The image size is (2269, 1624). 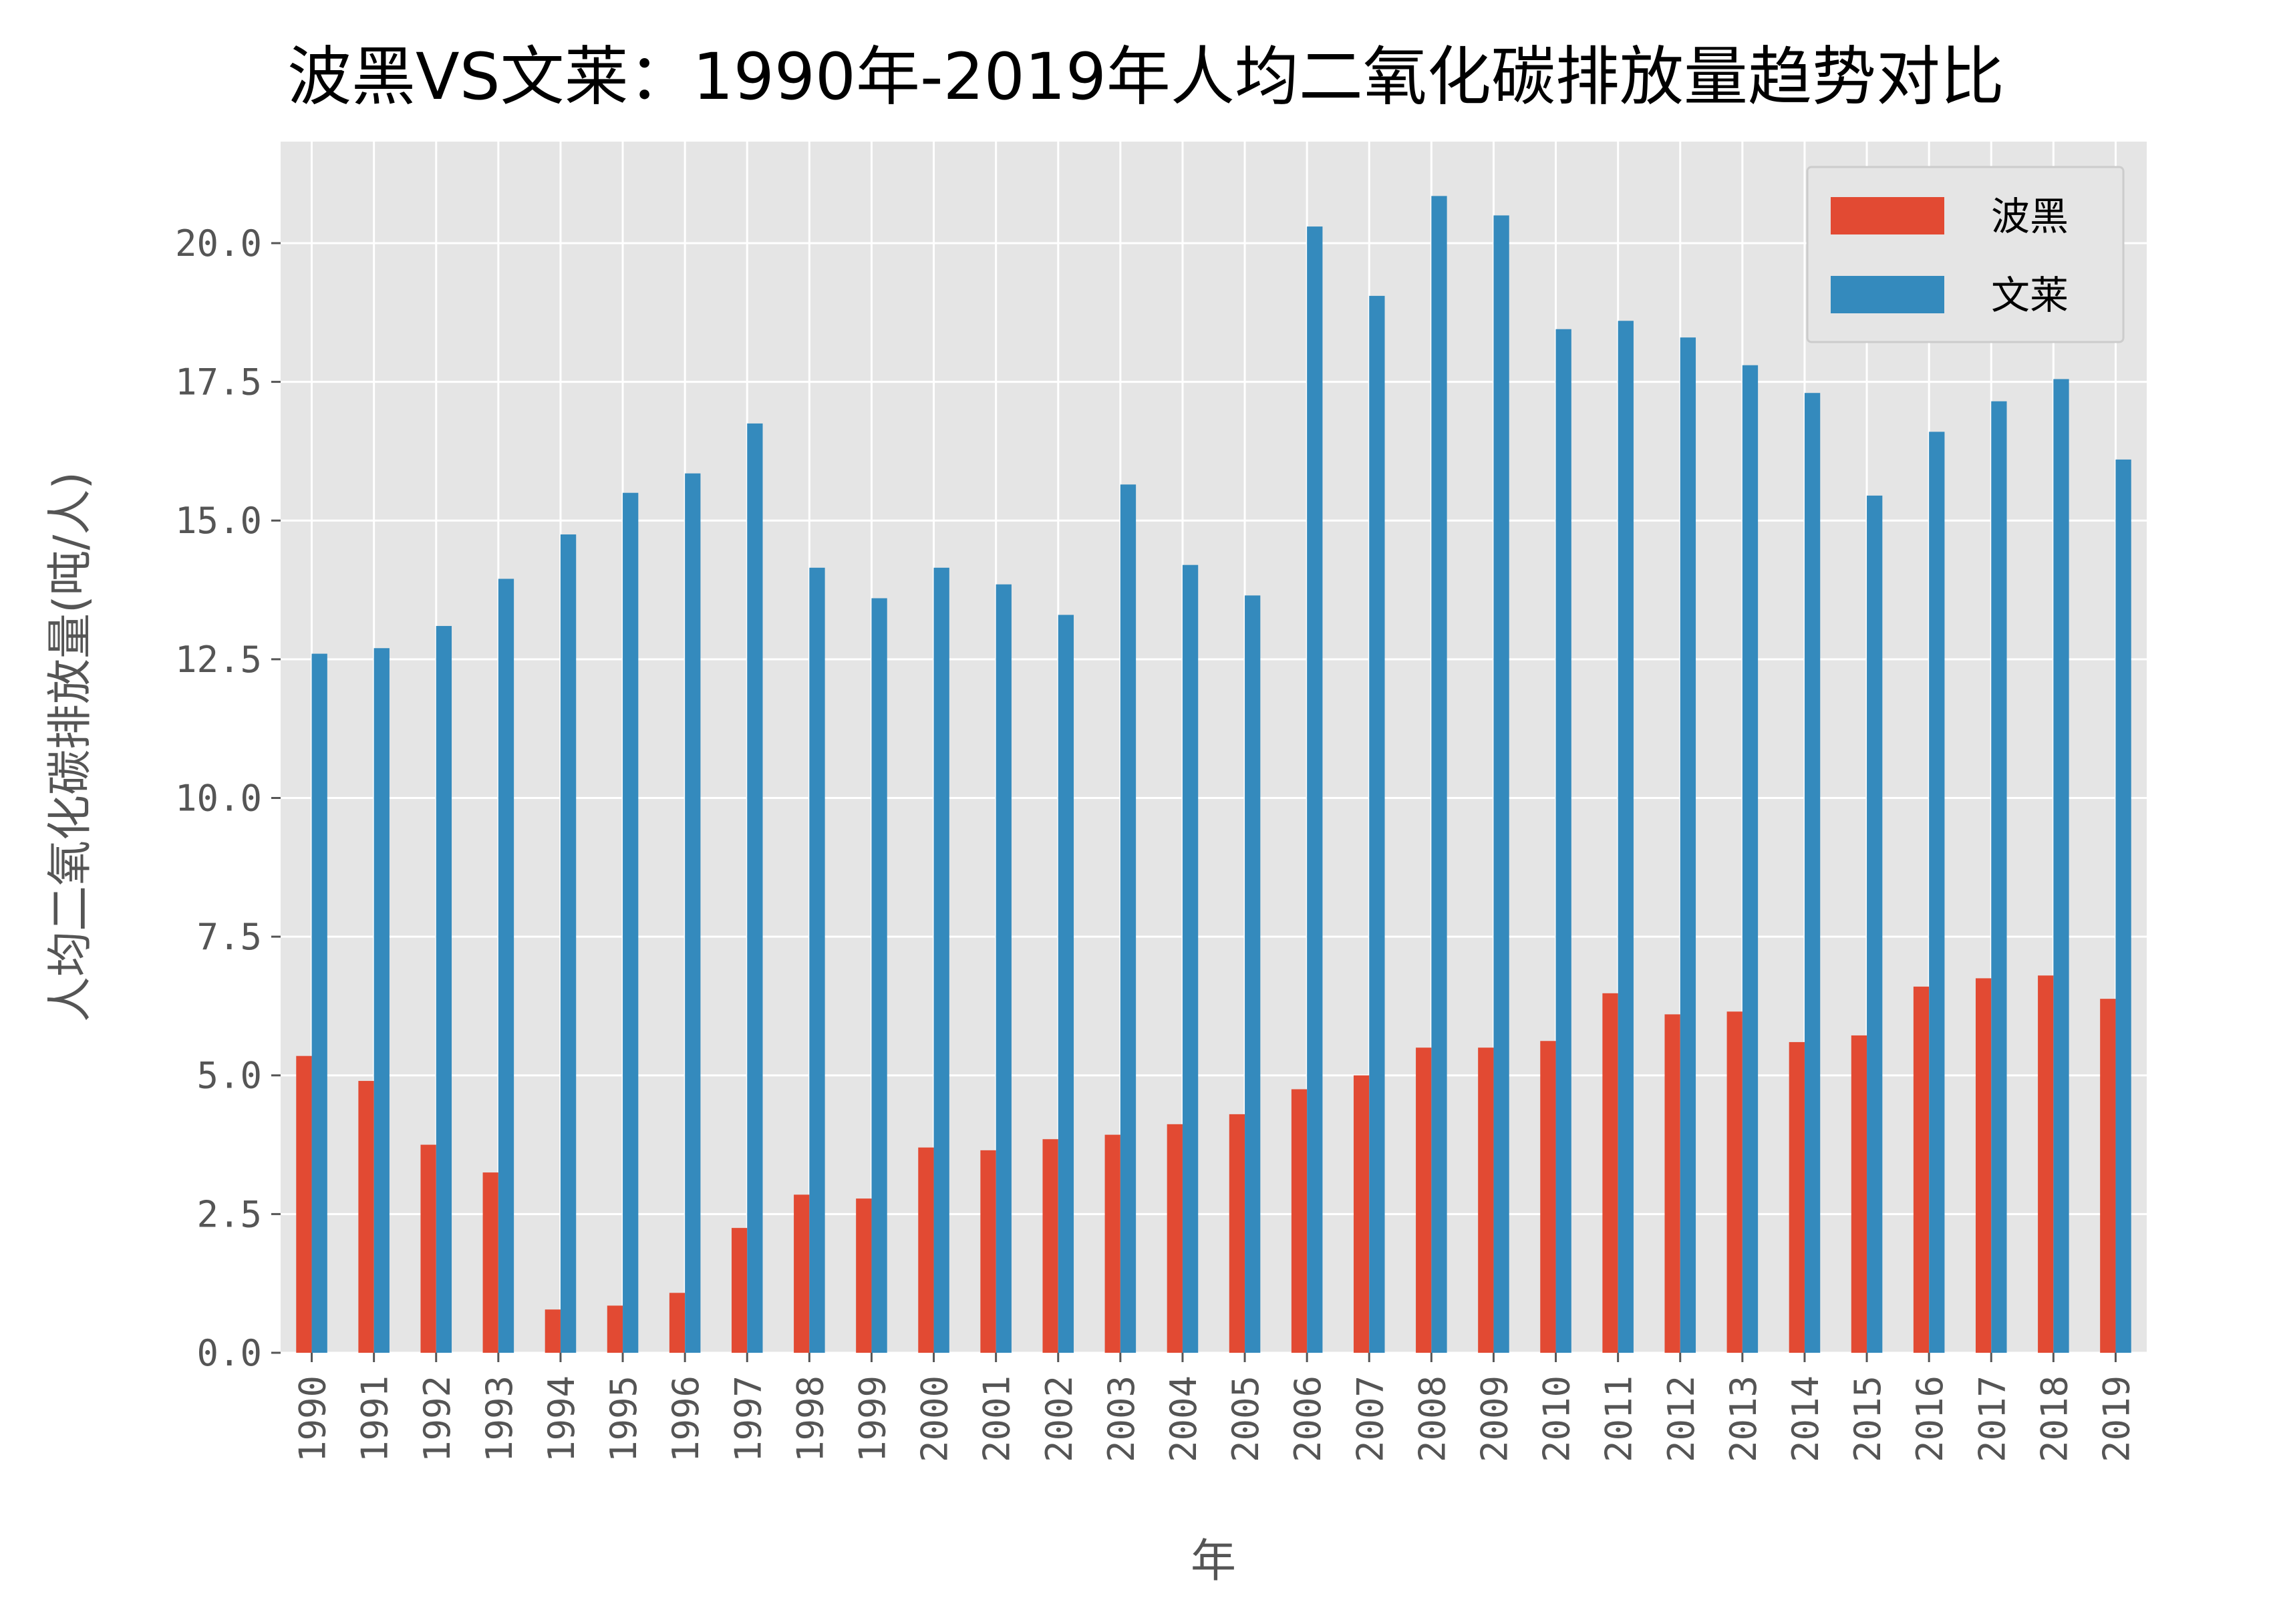 What do you see at coordinates (1494, 1418) in the screenshot?
I see `x-tick-label: 2009` at bounding box center [1494, 1418].